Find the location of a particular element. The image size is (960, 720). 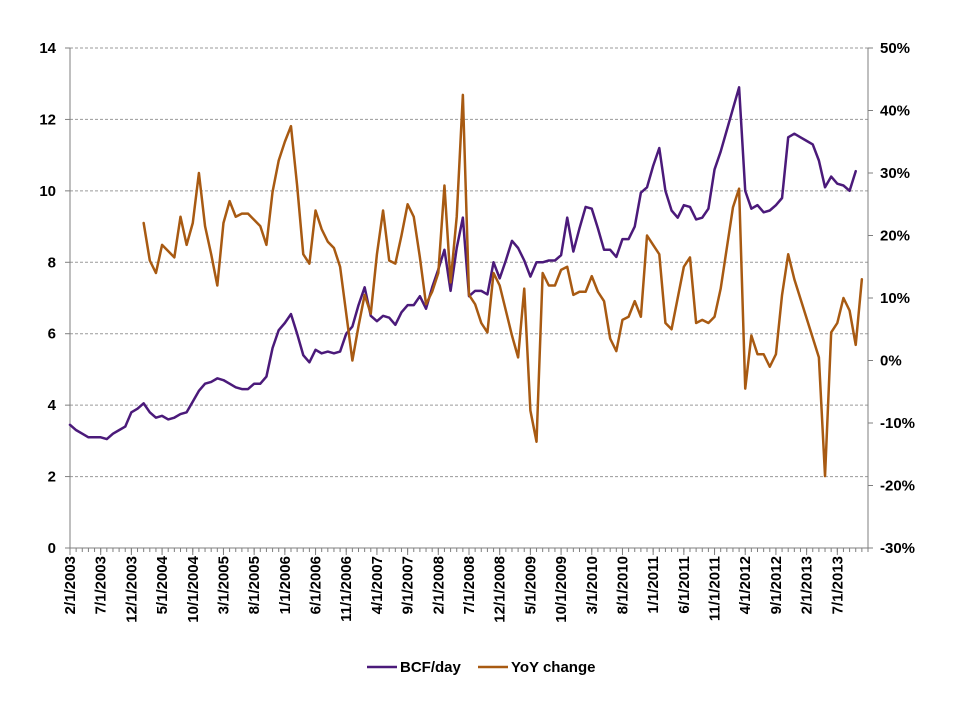

y-left-tick-label: 0 is located at coordinates (52, 548).